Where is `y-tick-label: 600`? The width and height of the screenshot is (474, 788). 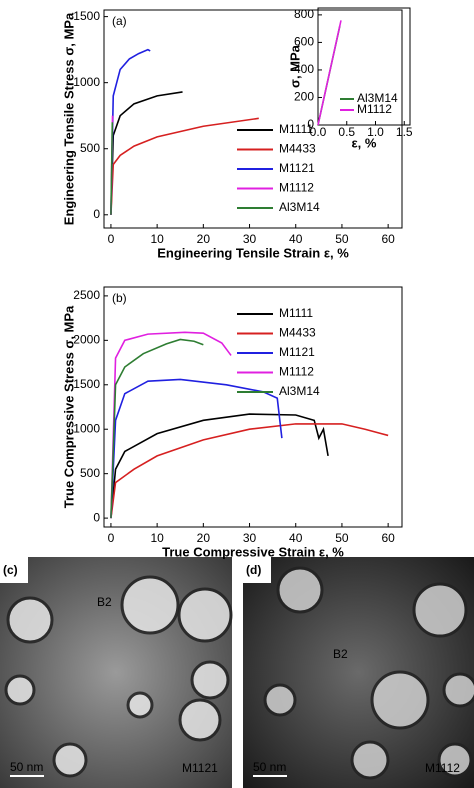 y-tick-label: 600 is located at coordinates (304, 42).